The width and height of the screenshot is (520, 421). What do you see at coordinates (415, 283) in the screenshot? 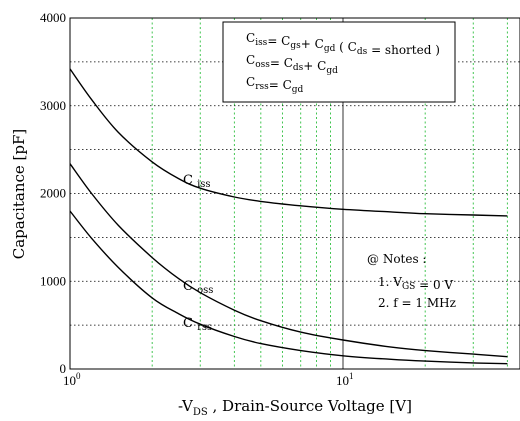
I see `note-line: 1. VGS = 0 V` at bounding box center [415, 283].